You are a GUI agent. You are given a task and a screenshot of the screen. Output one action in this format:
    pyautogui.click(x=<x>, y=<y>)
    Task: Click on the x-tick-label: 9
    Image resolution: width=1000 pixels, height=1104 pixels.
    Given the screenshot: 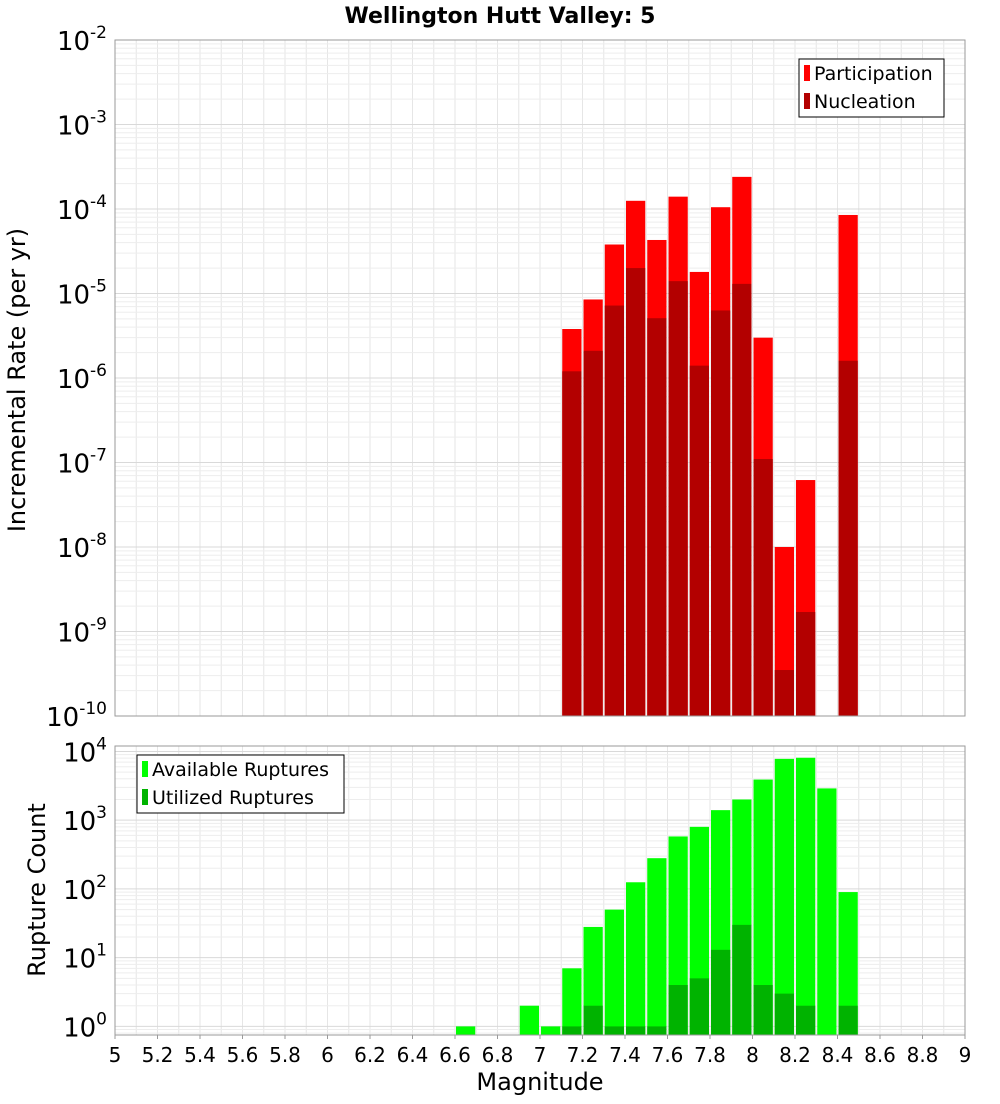 What is the action you would take?
    pyautogui.click(x=965, y=1055)
    